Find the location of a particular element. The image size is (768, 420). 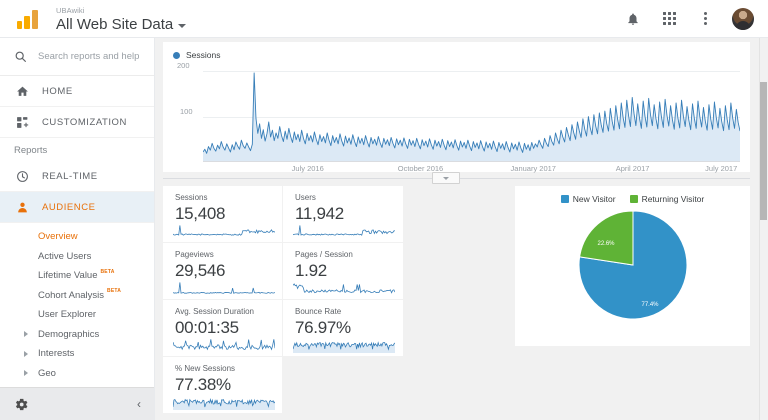

y-tick-100: 100 is located at coordinates (186, 111).